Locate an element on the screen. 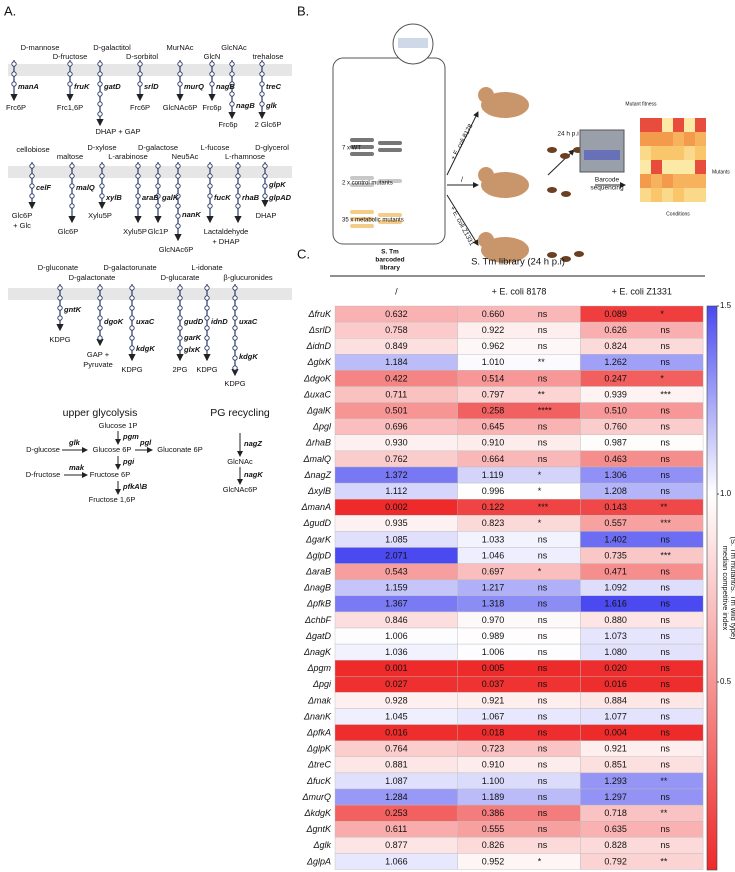 The height and width of the screenshot is (872, 735). panel-b-text: S. Tm is located at coordinates (390, 252).